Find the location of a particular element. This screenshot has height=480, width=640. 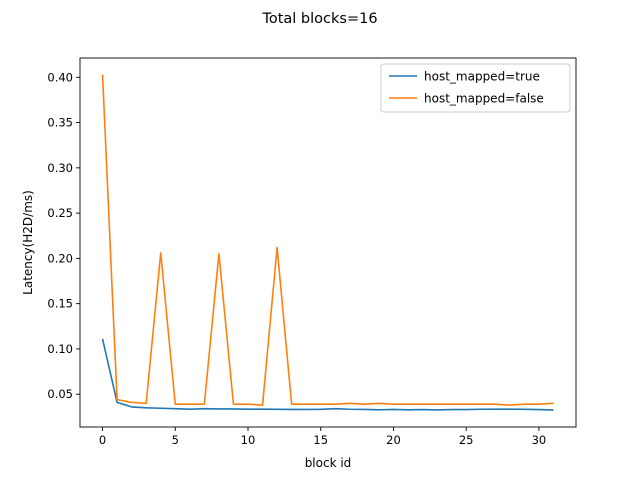

x-tick-label: 20 is located at coordinates (393, 440).